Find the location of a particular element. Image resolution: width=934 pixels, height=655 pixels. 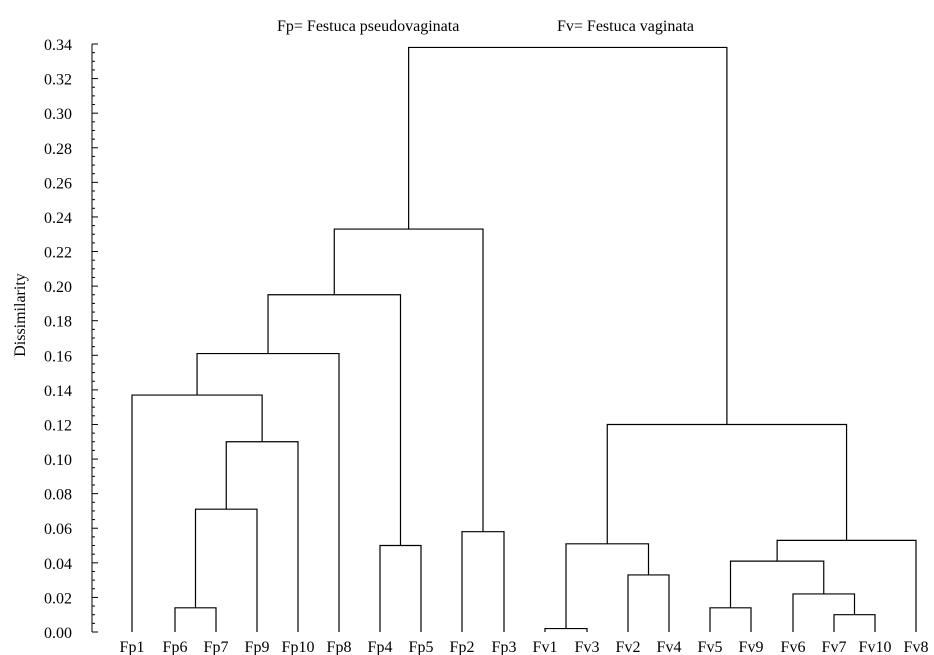

leaf-label: Fp5 is located at coordinates (421, 647).